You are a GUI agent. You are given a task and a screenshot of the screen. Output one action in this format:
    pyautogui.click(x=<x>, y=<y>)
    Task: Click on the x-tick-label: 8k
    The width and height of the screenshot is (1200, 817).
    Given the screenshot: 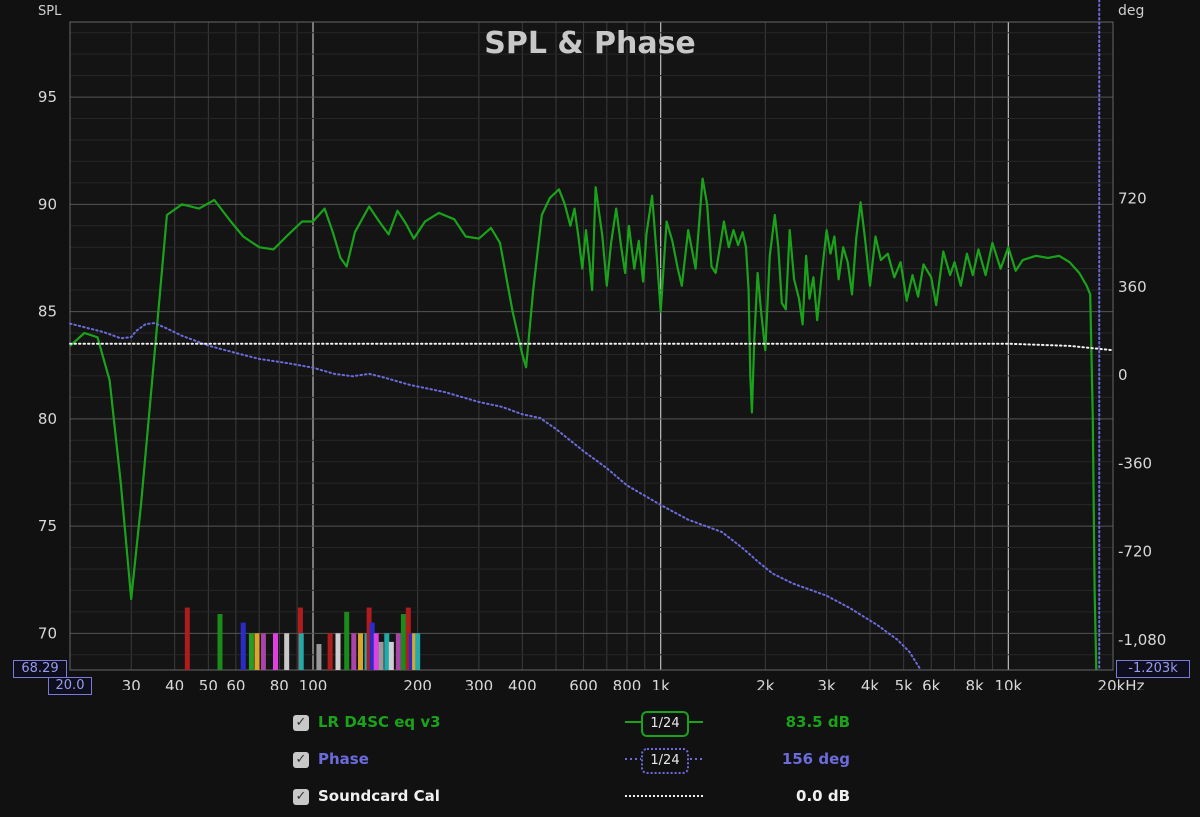 What is the action you would take?
    pyautogui.click(x=975, y=683)
    